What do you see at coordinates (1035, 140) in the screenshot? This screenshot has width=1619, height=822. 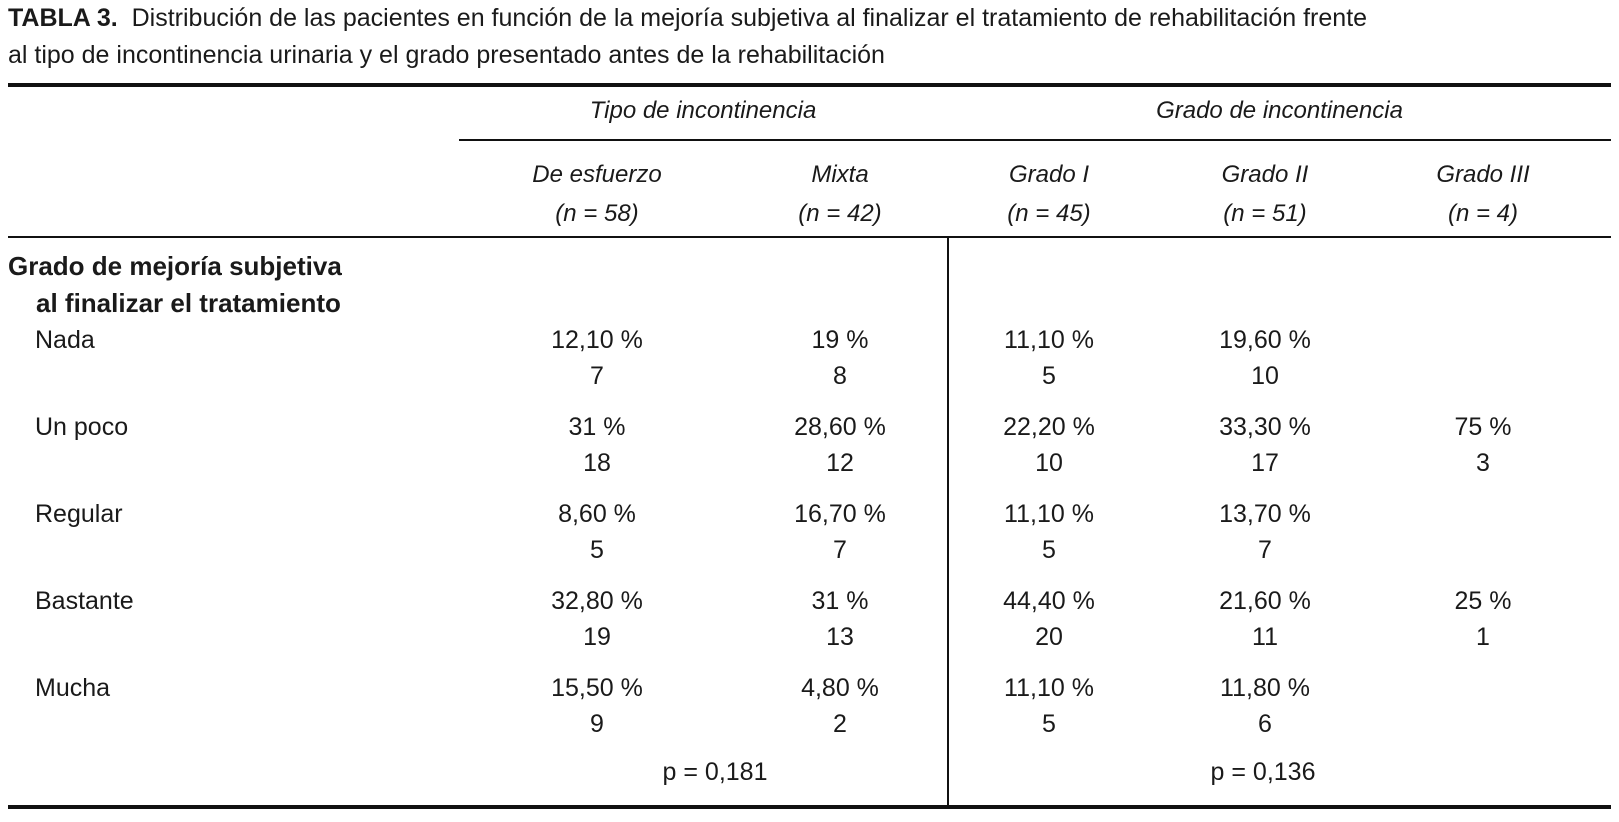 I see `group-rule` at bounding box center [1035, 140].